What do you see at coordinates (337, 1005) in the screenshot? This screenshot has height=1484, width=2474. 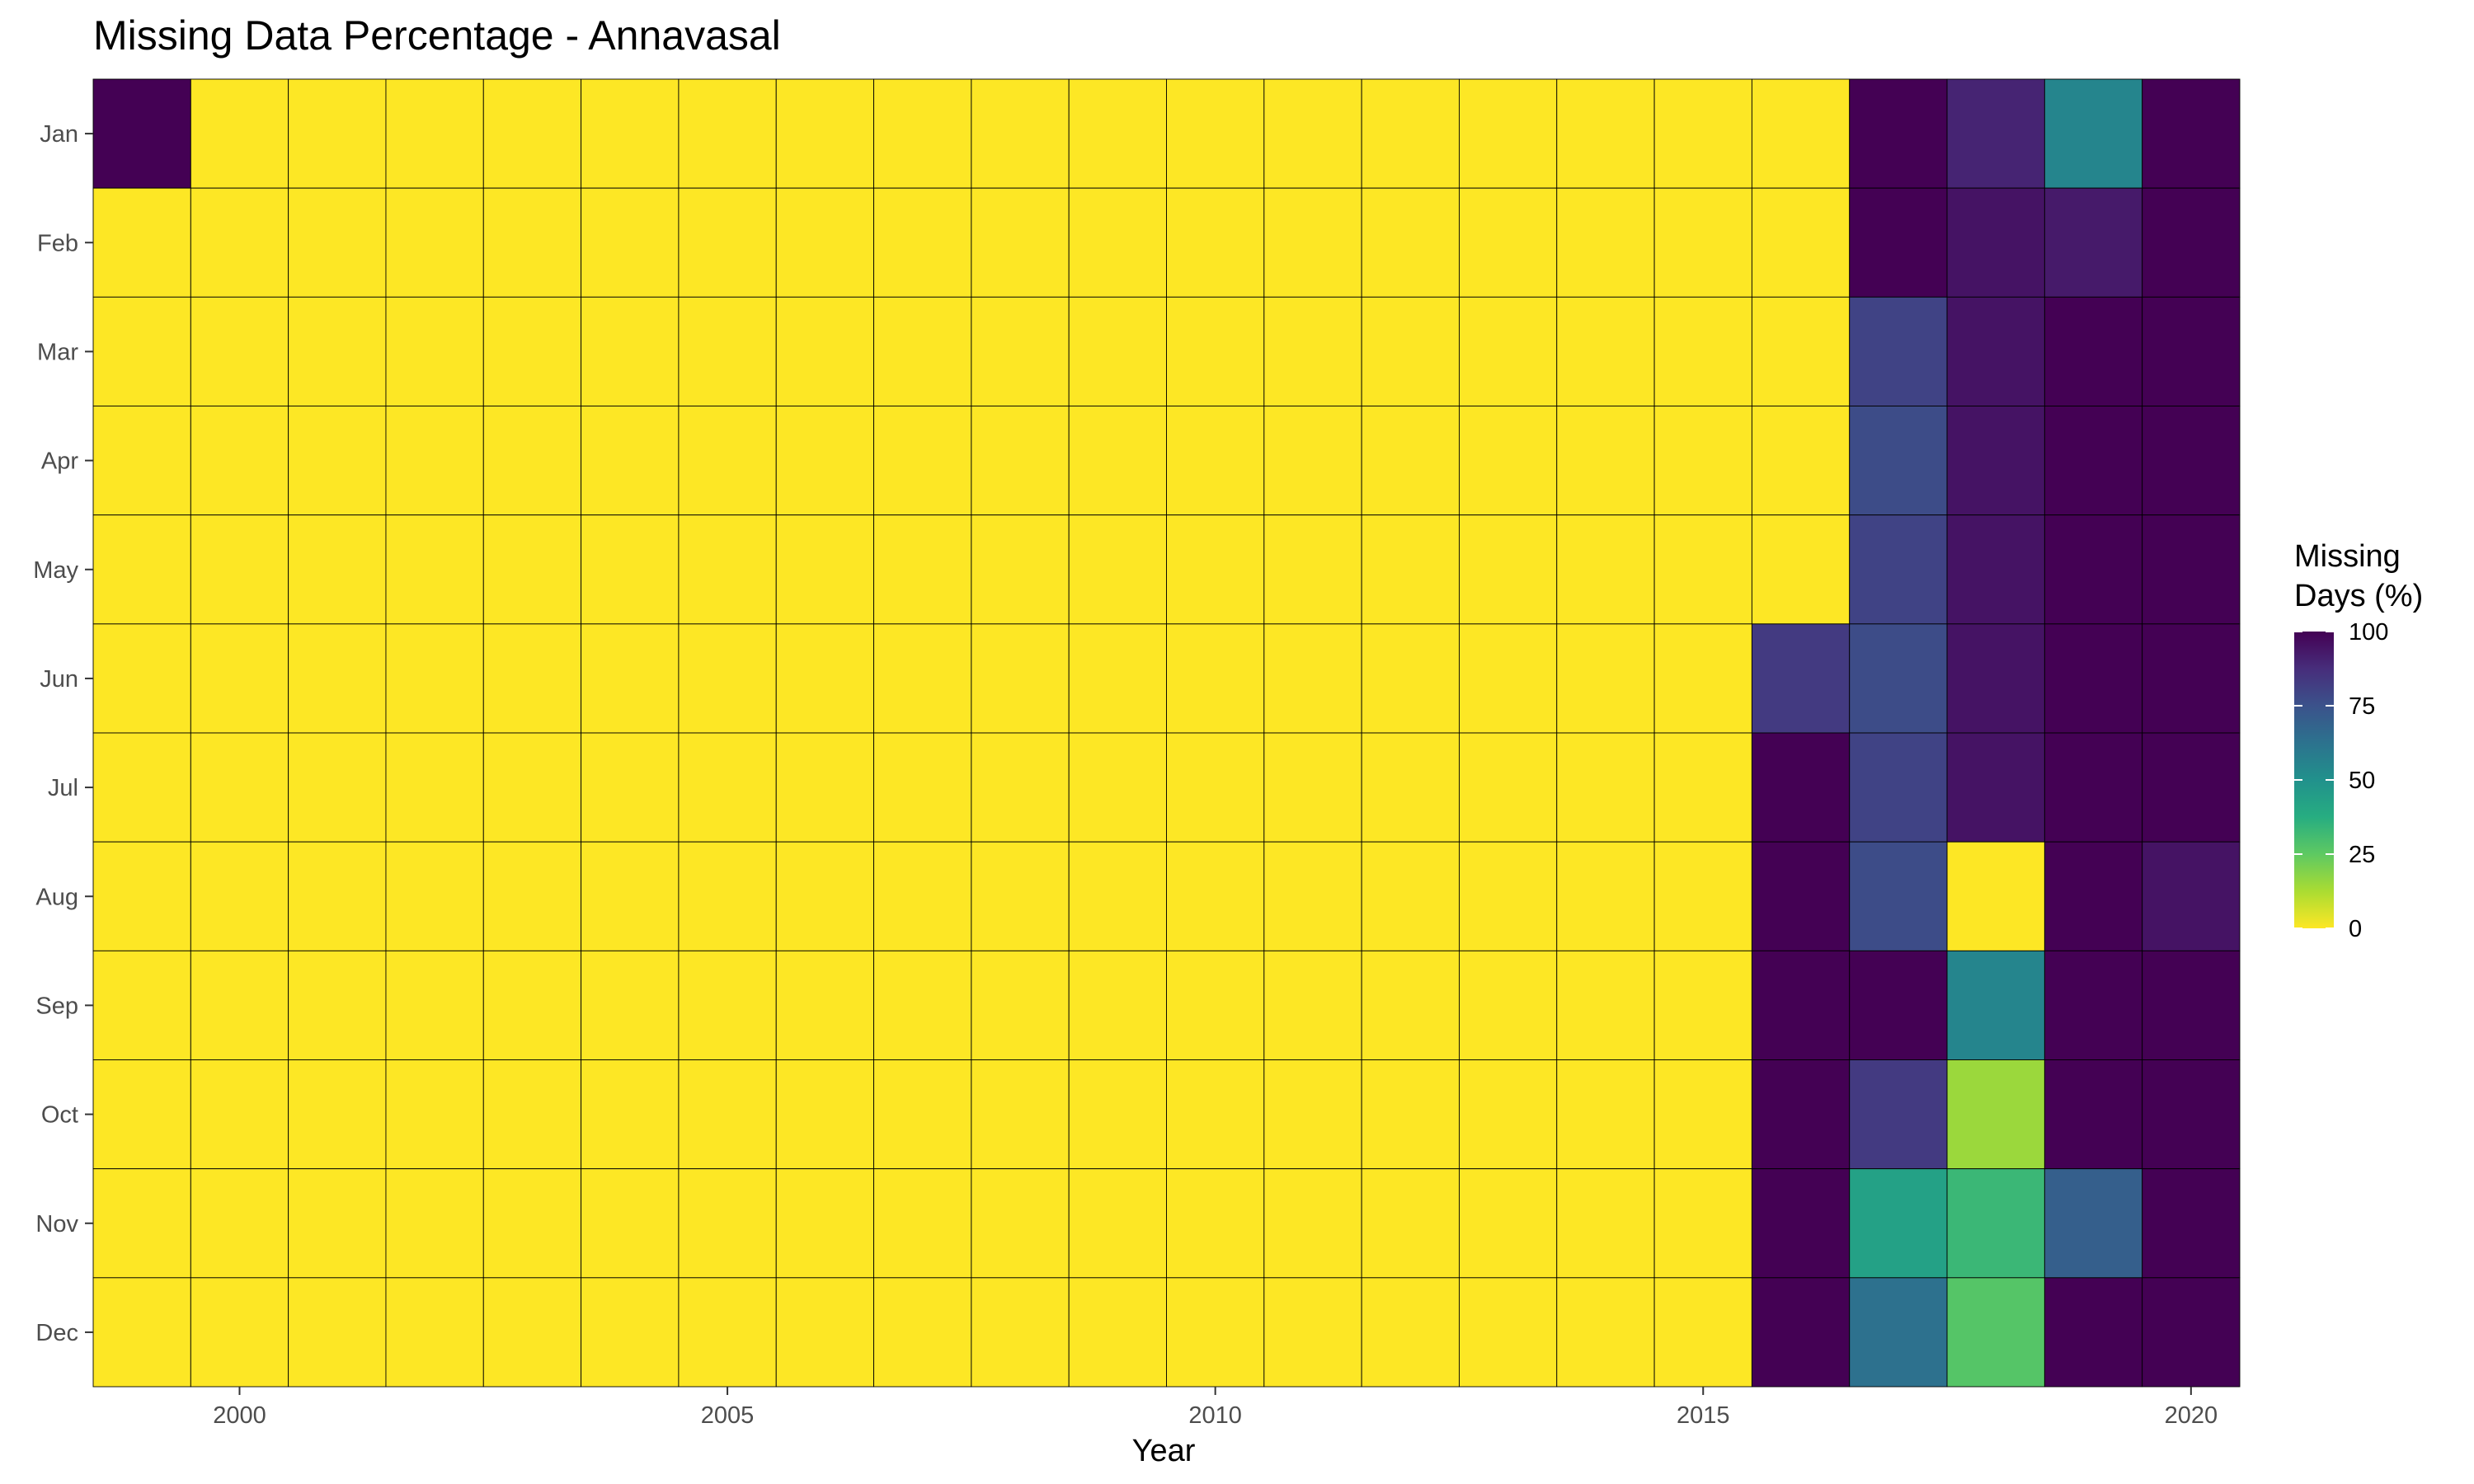 I see `heatmap-cell-sep-2001` at bounding box center [337, 1005].